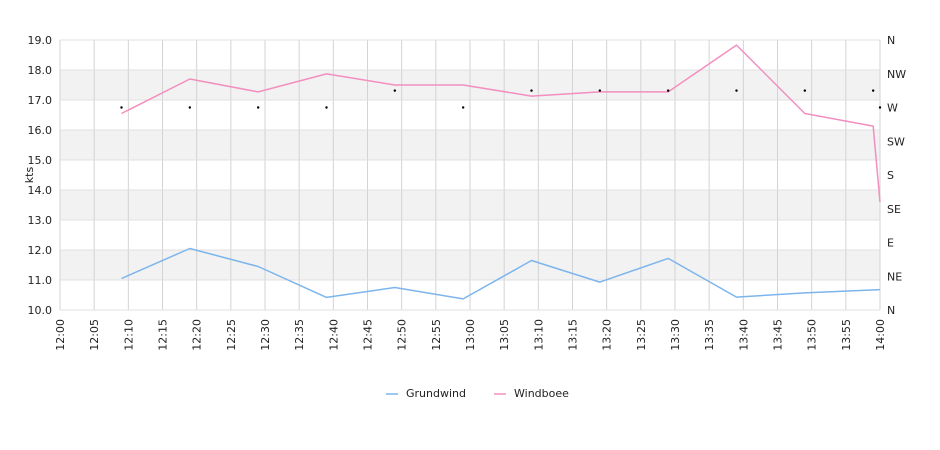 The height and width of the screenshot is (450, 940). I want to click on x-tick-label: 13:00, so click(470, 335).